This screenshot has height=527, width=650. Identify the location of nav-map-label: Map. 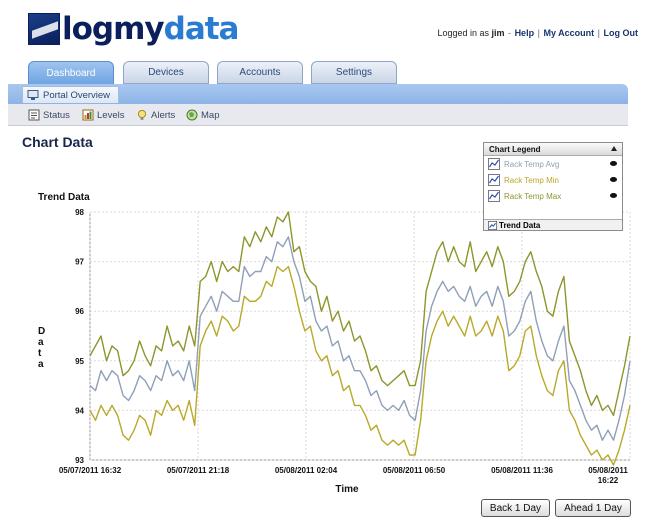
(210, 115).